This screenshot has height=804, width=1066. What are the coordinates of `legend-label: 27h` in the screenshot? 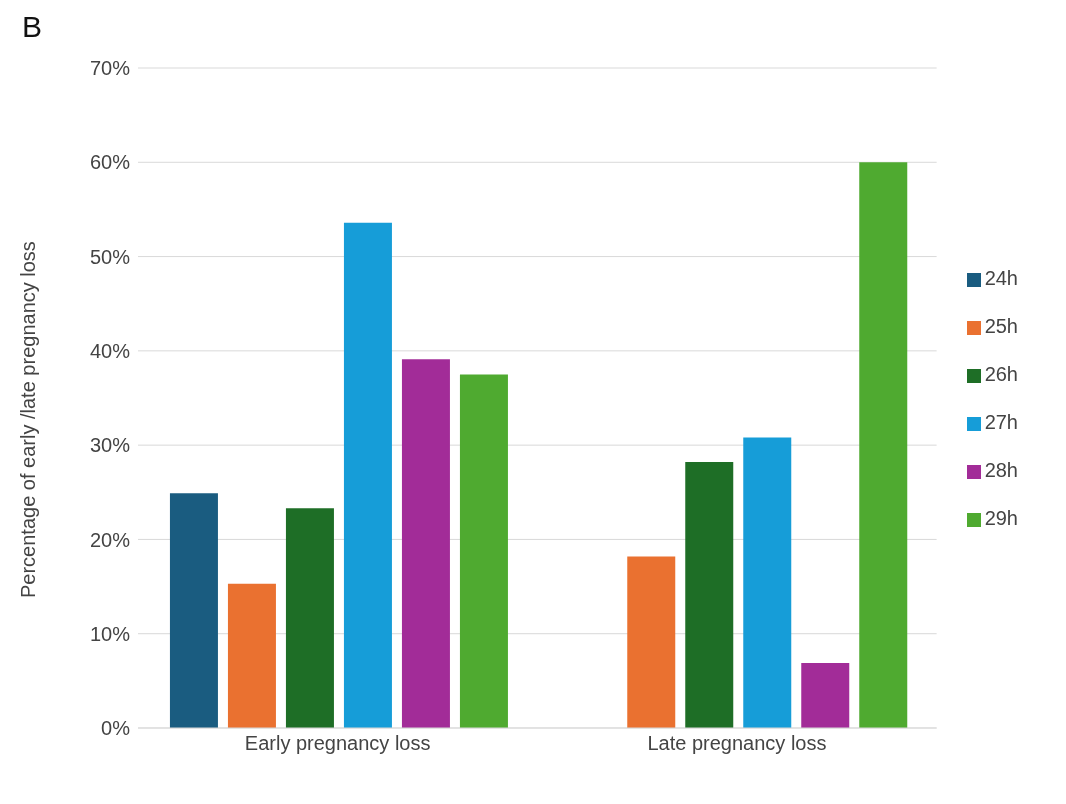 It's located at (1001, 422).